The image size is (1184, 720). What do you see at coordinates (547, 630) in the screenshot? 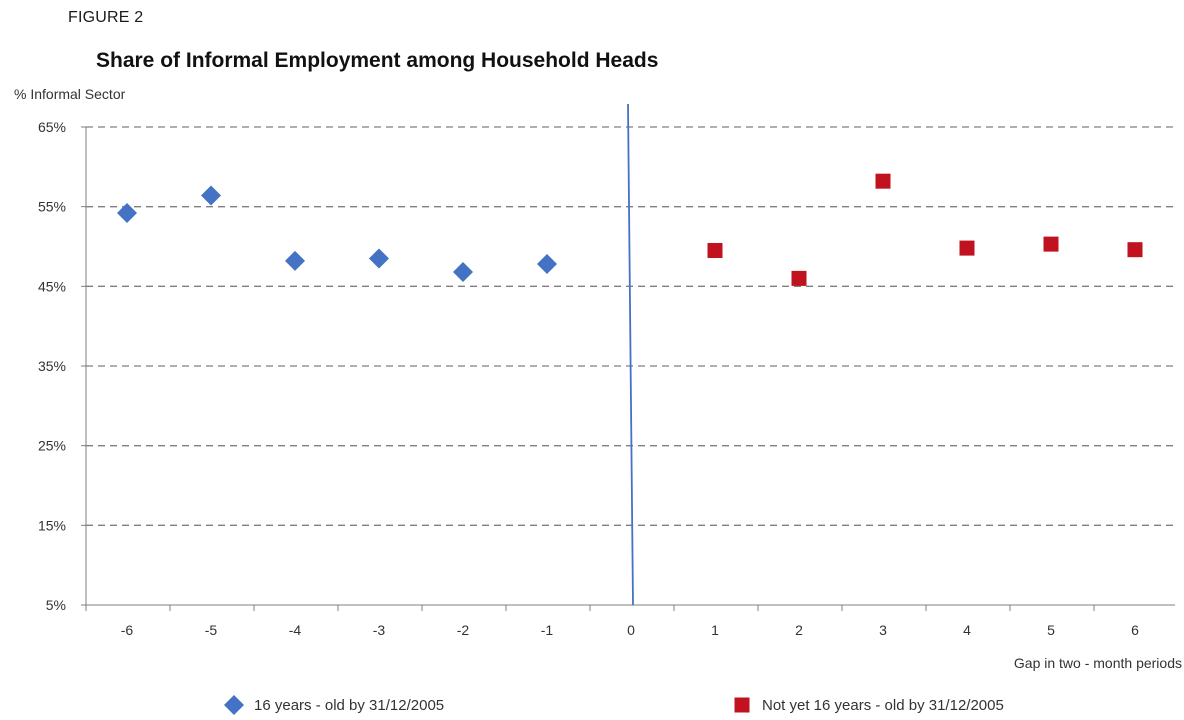
I see `x-tick-label: -1` at bounding box center [547, 630].